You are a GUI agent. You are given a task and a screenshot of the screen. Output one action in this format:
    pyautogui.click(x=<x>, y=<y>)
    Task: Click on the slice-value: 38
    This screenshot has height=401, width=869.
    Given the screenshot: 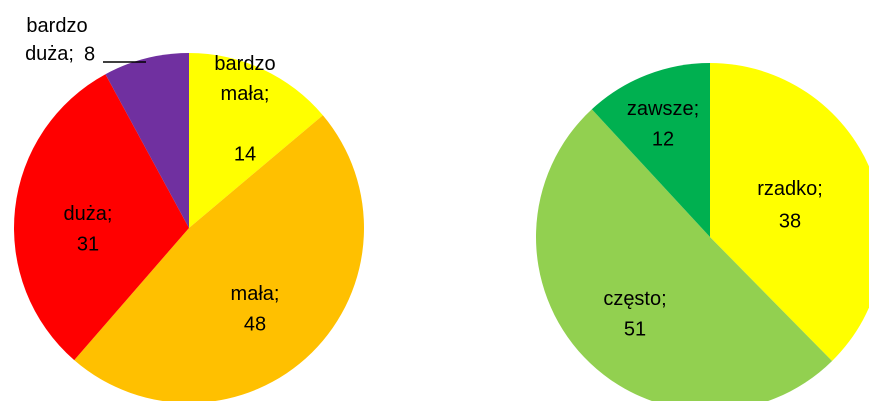 What is the action you would take?
    pyautogui.click(x=790, y=221)
    